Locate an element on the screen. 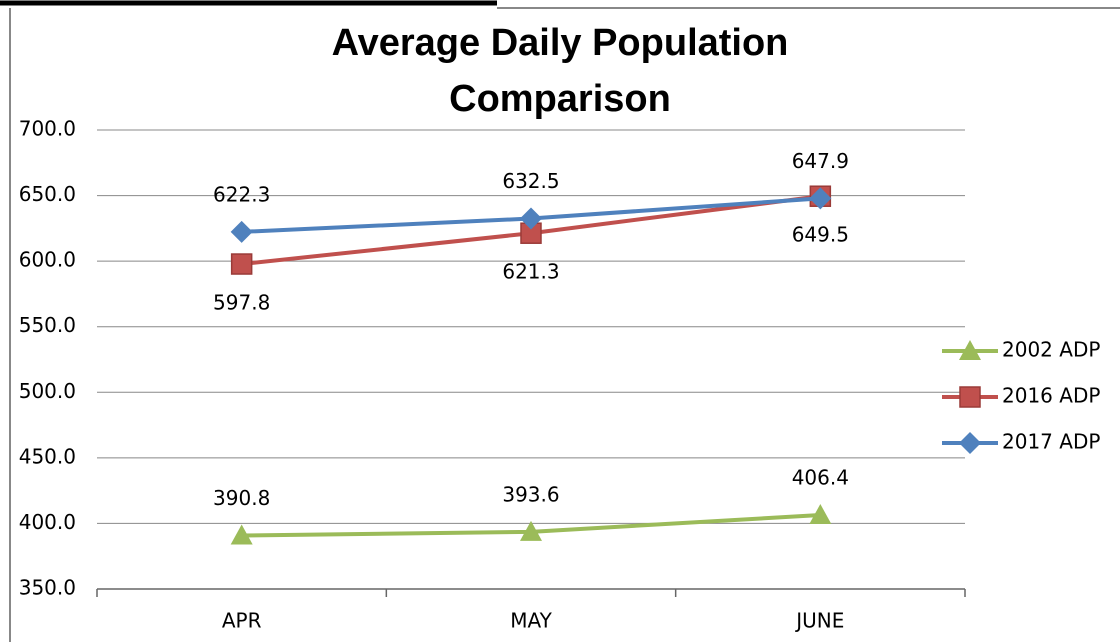 The height and width of the screenshot is (642, 1120). y-tick-label: 450.0 is located at coordinates (47, 456).